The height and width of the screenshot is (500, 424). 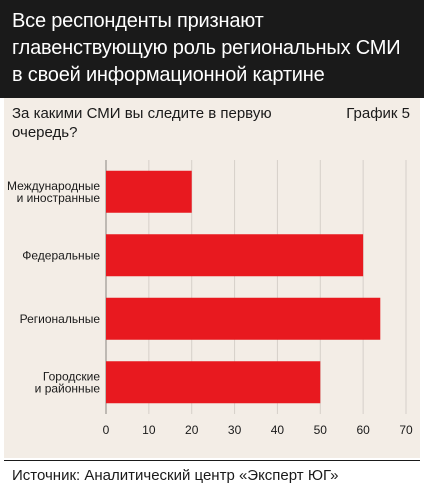 I want to click on chart-number: График 5, so click(x=378, y=113).